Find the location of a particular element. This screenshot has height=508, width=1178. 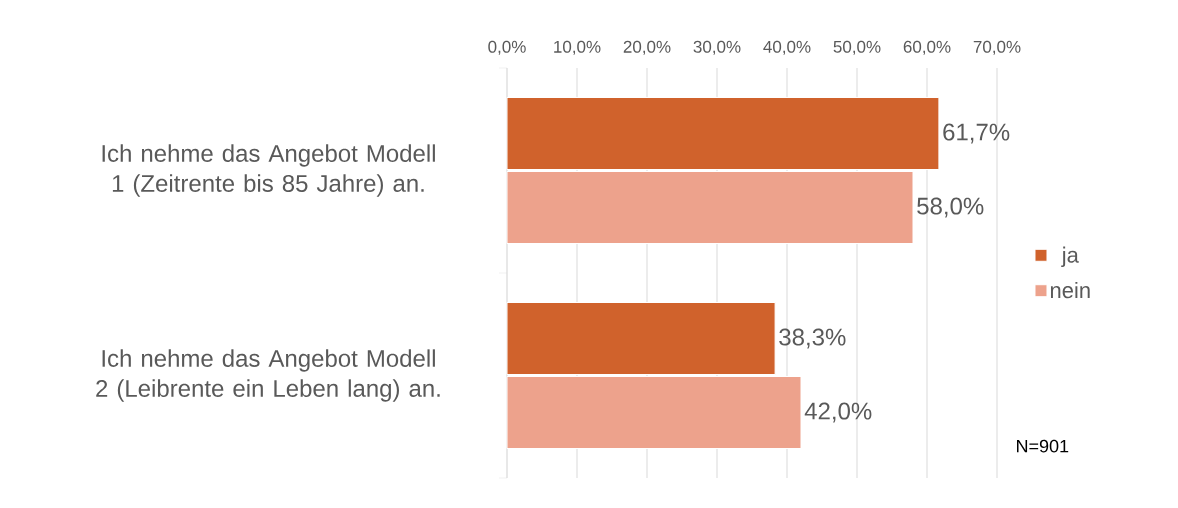

x-tick-label: 10,0% is located at coordinates (577, 47).